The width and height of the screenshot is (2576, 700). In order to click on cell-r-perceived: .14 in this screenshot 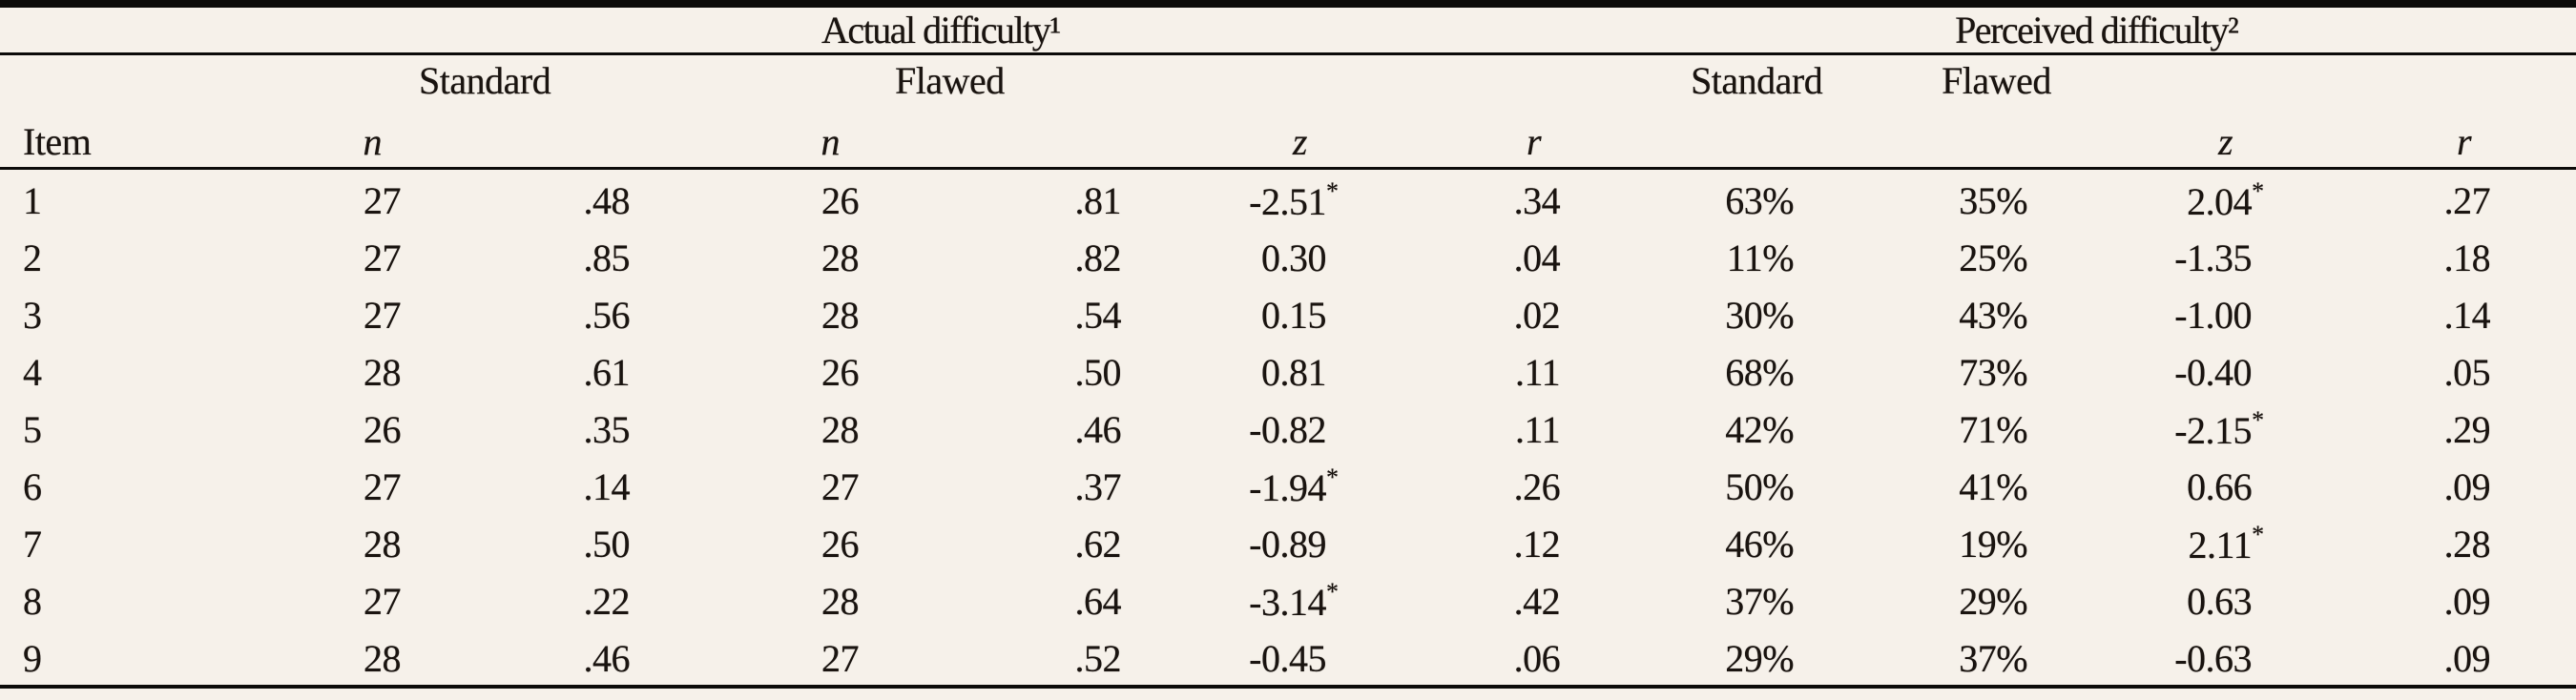, I will do `click(2371, 312)`.